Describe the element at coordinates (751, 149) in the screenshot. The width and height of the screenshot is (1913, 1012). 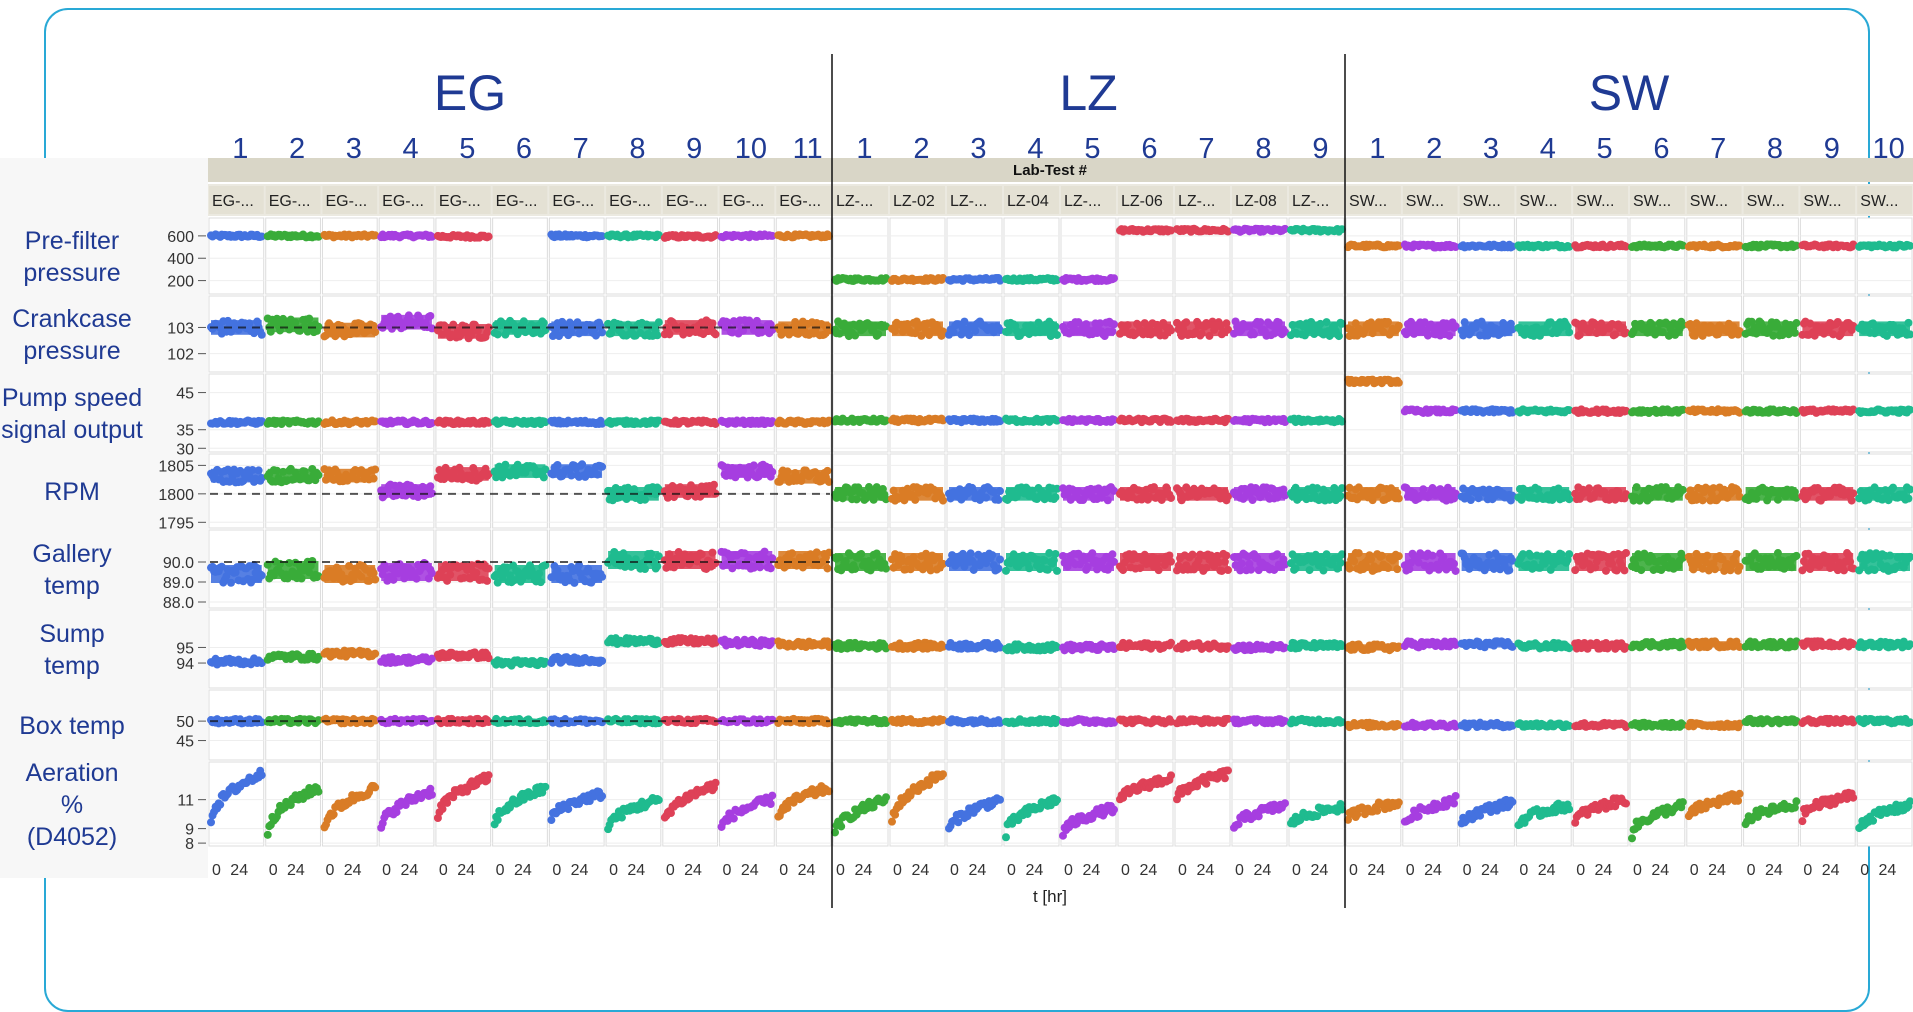
I see `column-number: 10` at that location.